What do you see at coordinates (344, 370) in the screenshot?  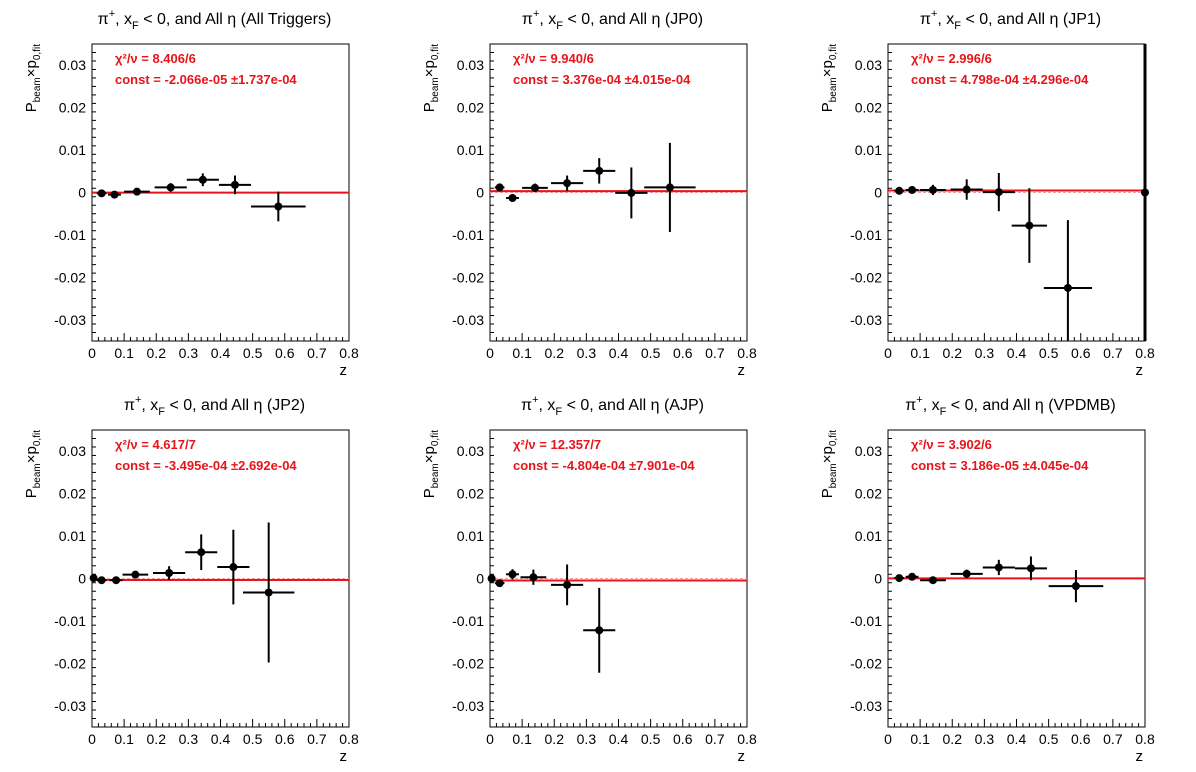 I see `x-axis-label: z` at bounding box center [344, 370].